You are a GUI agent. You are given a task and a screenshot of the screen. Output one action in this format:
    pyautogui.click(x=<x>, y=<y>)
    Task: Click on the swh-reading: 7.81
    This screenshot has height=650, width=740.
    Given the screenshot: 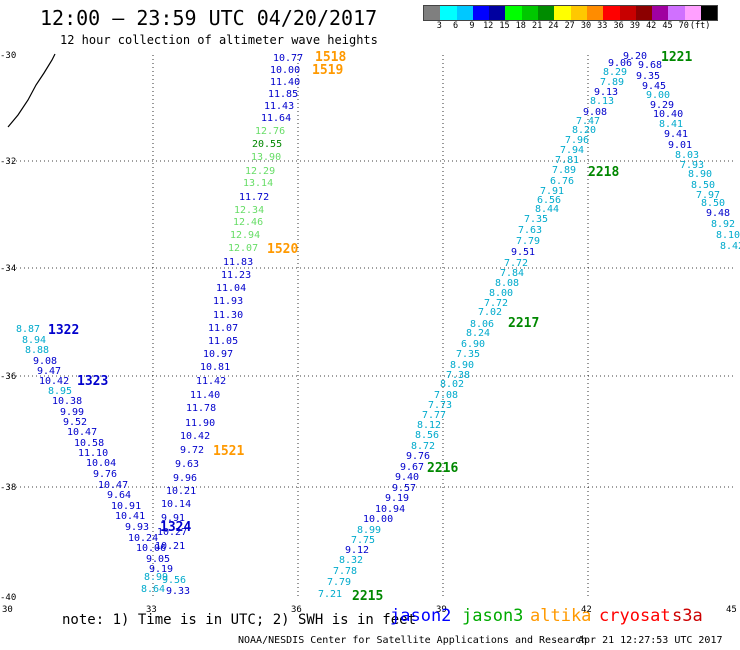 What is the action you would take?
    pyautogui.click(x=567, y=160)
    